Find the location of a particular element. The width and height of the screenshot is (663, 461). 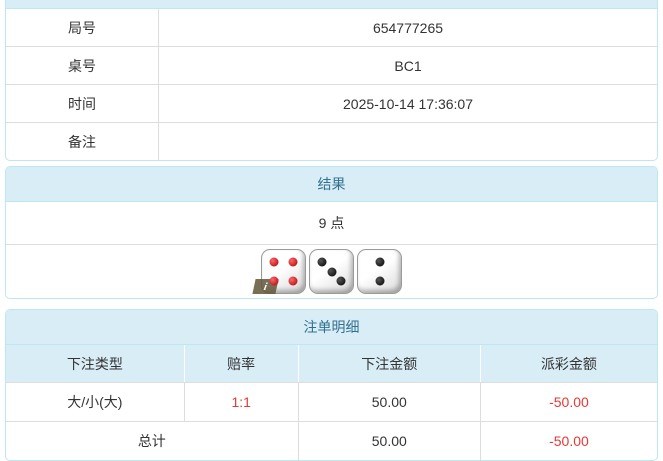

col-odds: 赔率 is located at coordinates (240, 363).